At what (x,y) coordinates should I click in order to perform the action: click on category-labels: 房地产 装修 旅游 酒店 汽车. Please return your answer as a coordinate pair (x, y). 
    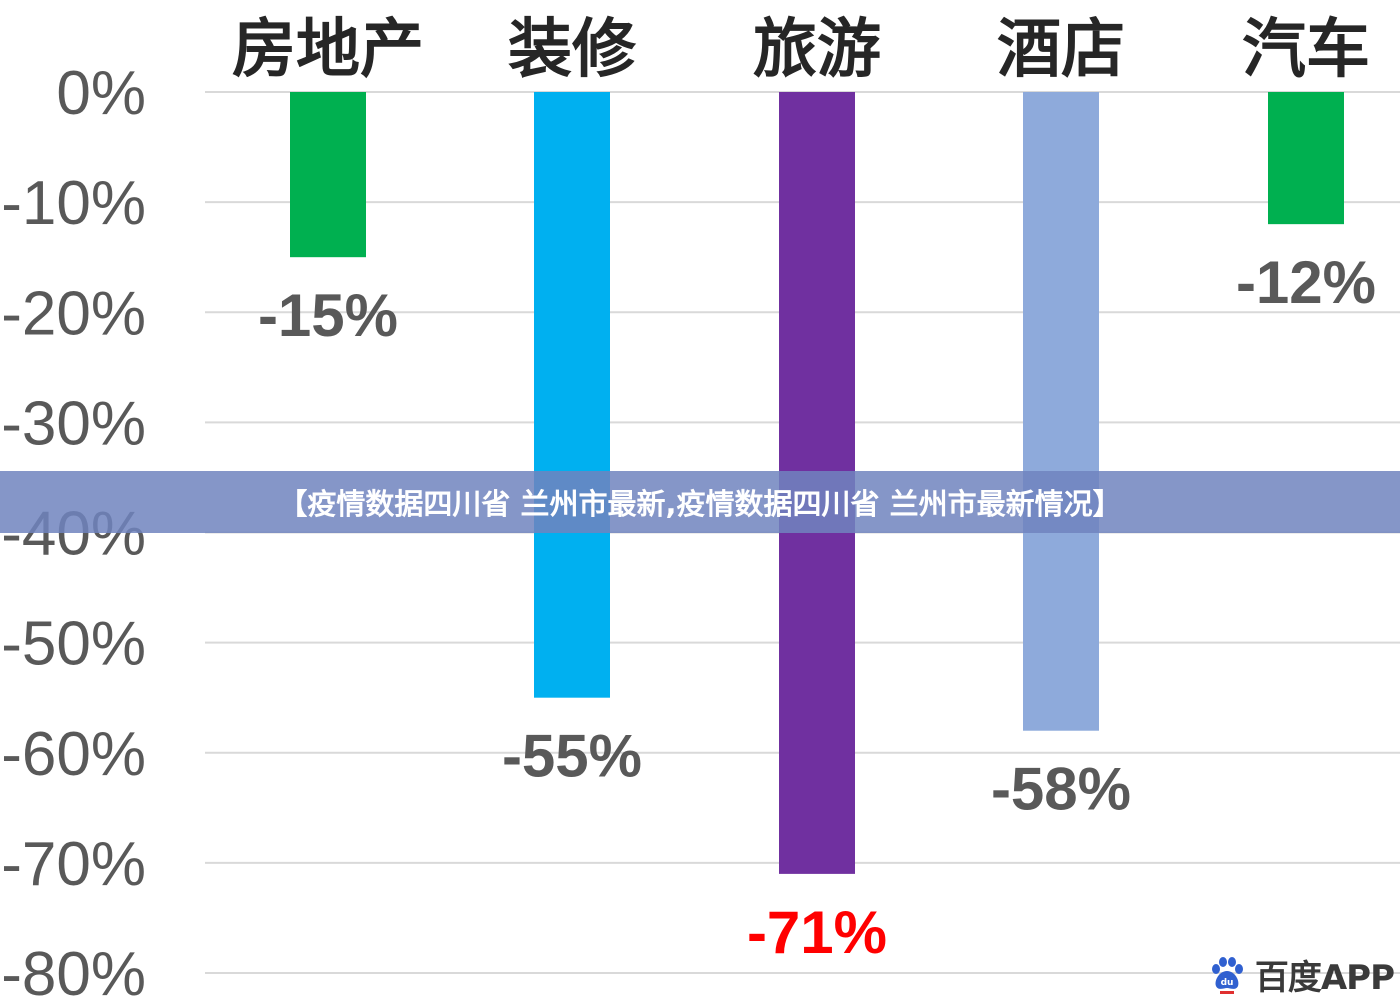
    Looking at the image, I should click on (801, 50).